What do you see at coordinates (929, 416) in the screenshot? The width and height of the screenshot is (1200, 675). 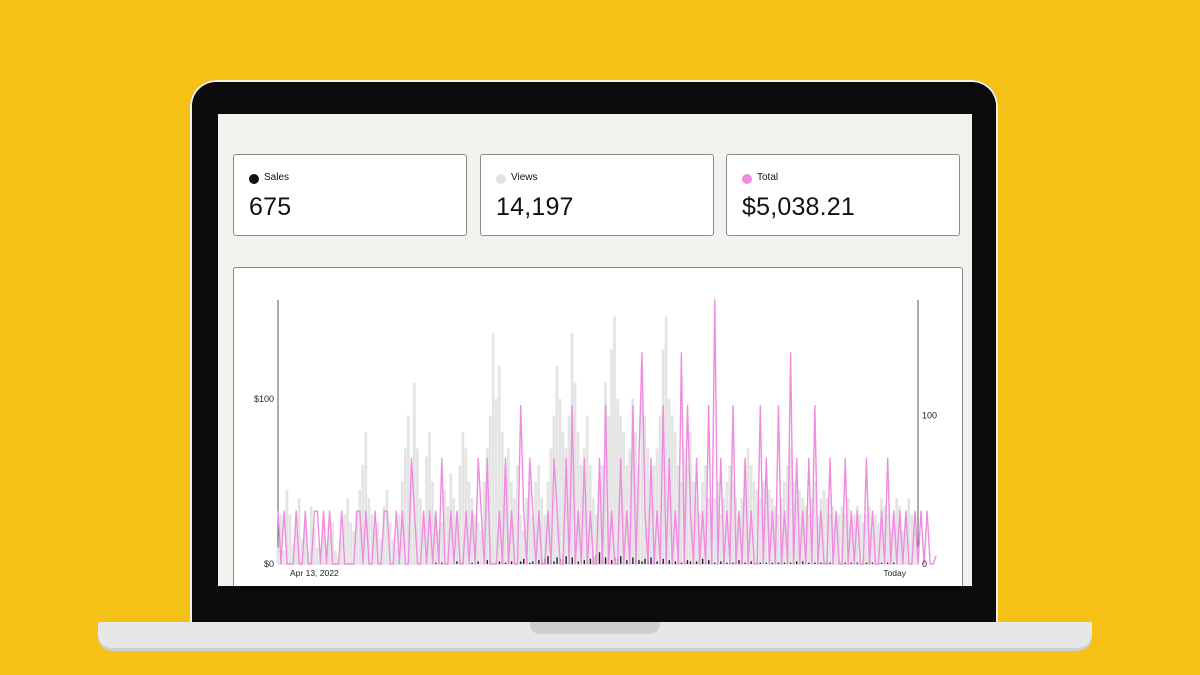 I see `right-axis-tick: 100` at bounding box center [929, 416].